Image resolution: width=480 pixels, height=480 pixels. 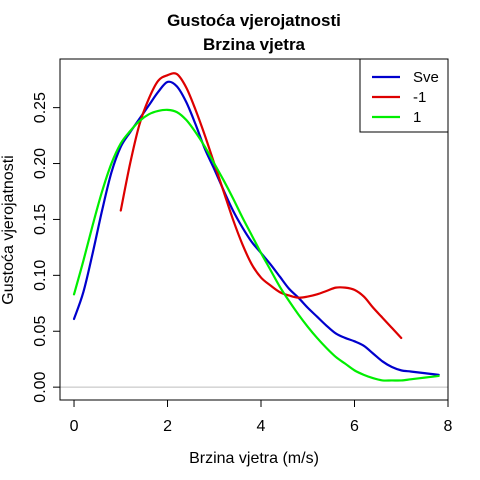 I want to click on y-tick-label: 0.25, so click(x=40, y=107).